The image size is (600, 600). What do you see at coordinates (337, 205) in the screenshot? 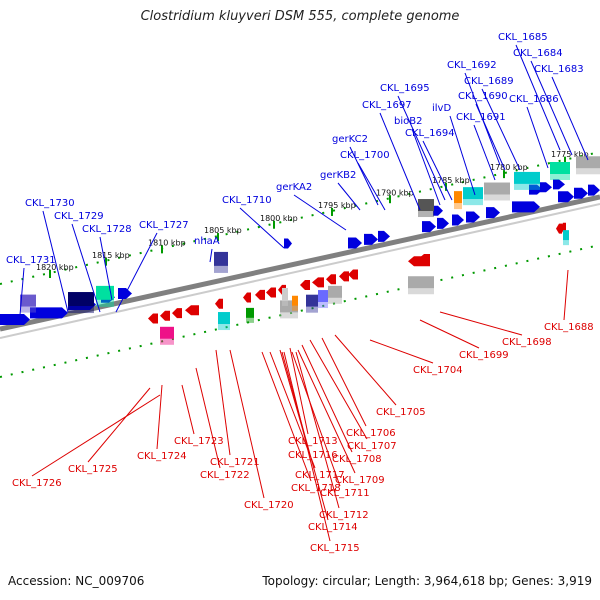
I see `kbp-tick-label: 1795 kbp` at bounding box center [337, 205].